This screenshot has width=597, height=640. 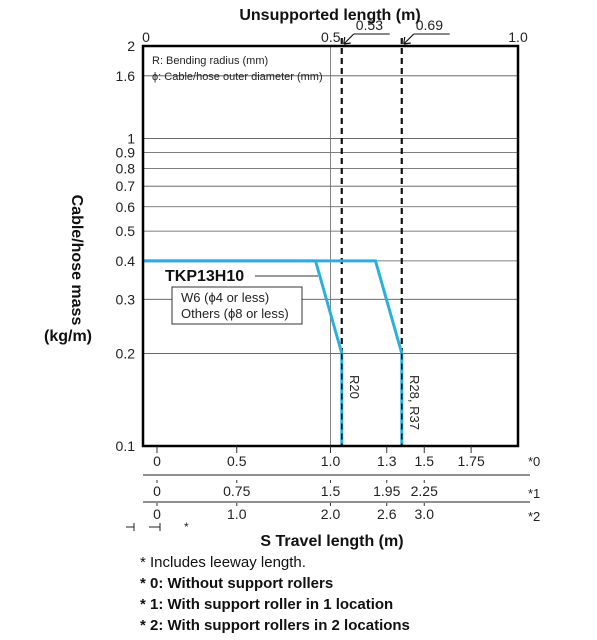 What do you see at coordinates (534, 461) in the screenshot?
I see `bottom-scale-tag: *0` at bounding box center [534, 461].